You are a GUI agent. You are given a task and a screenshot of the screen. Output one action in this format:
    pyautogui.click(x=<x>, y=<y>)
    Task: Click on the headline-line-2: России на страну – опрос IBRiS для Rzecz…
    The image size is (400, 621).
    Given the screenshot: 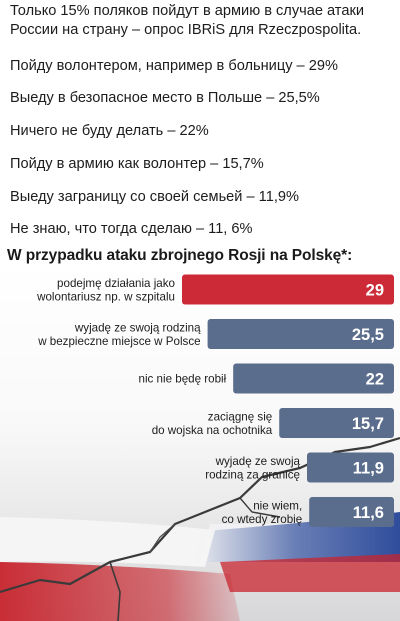 What is the action you would take?
    pyautogui.click(x=186, y=30)
    